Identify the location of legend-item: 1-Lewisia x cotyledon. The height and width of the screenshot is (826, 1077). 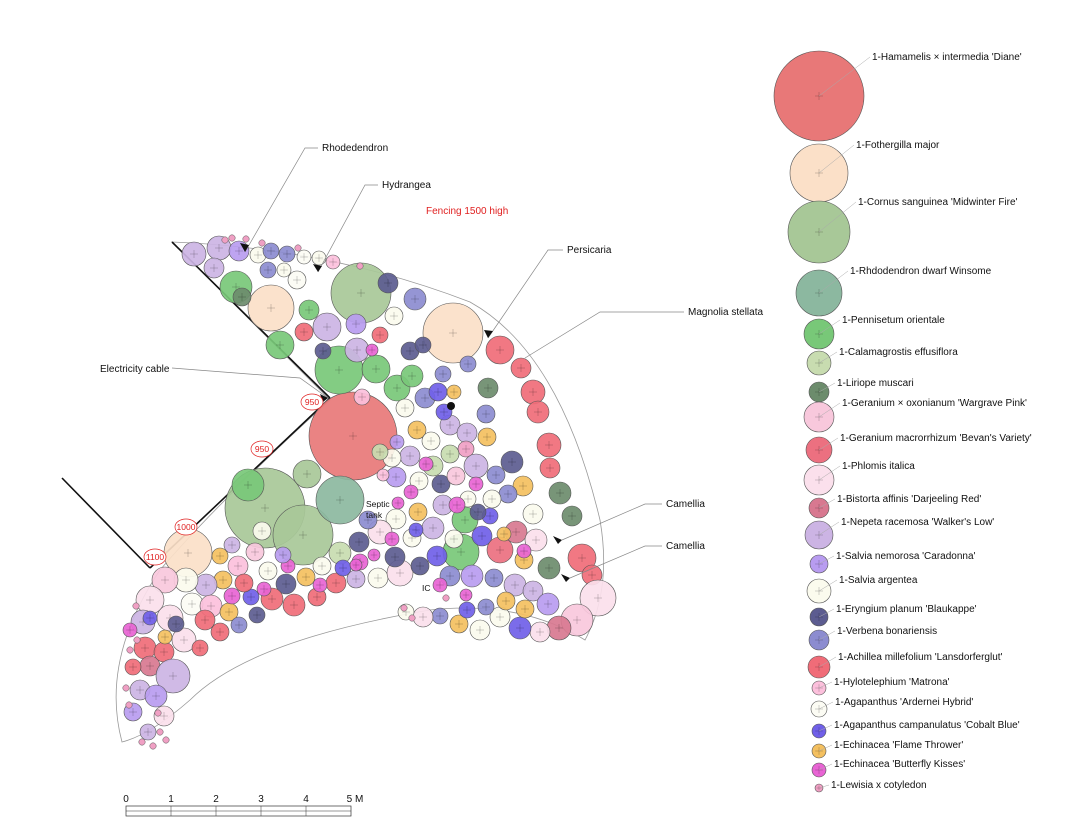
(870, 786).